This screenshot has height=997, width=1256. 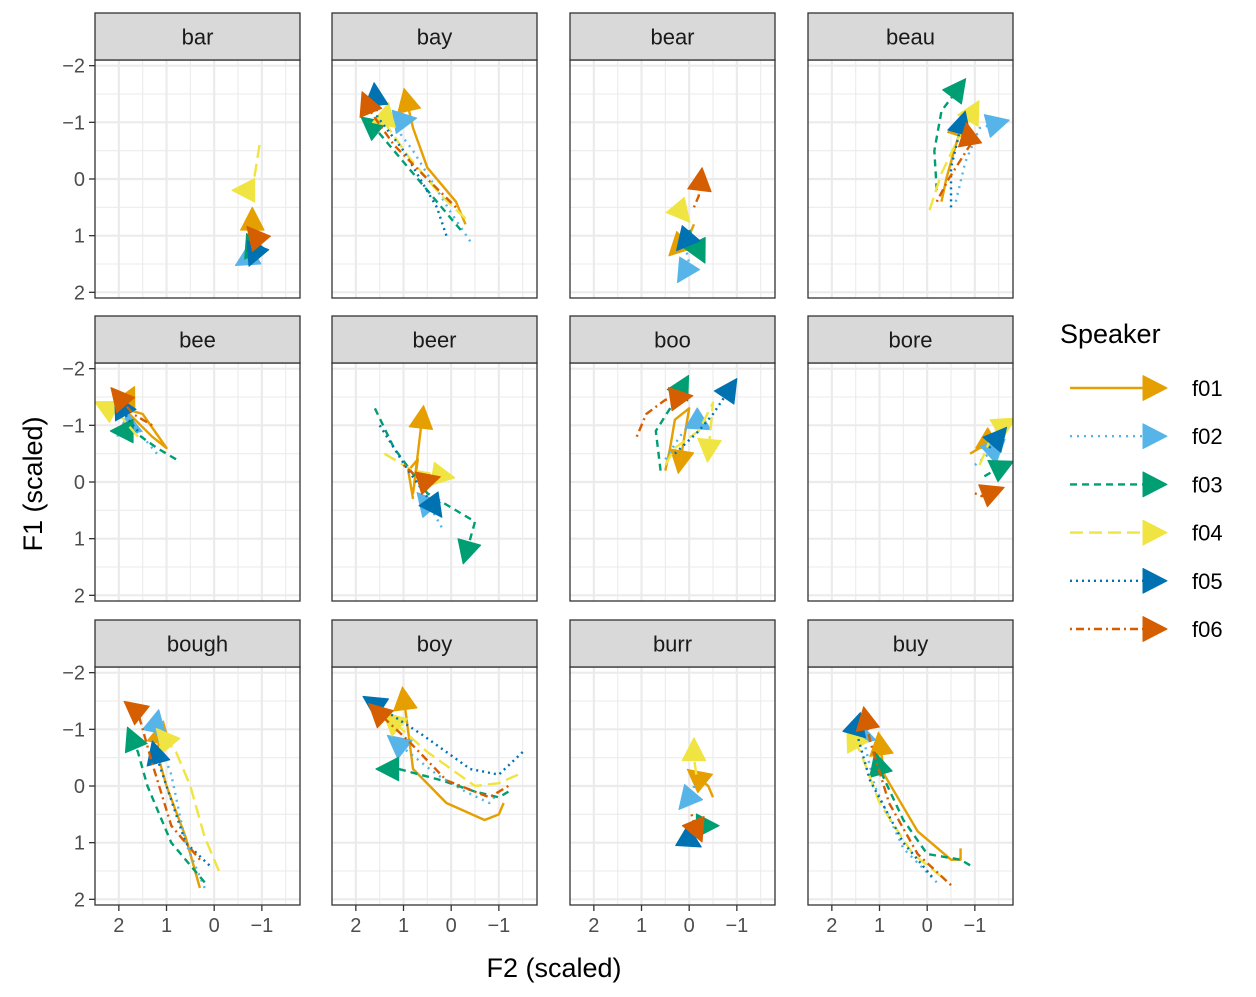 I want to click on facet-strip-label: bee, so click(x=197, y=340).